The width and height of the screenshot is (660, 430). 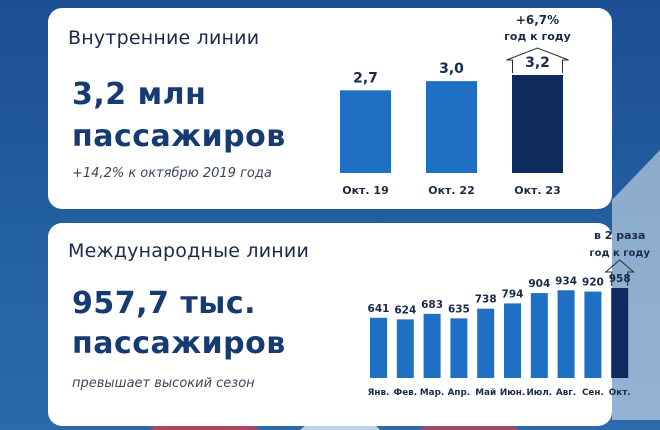 I want to click on category-label: Окт. 22, so click(x=451, y=190).